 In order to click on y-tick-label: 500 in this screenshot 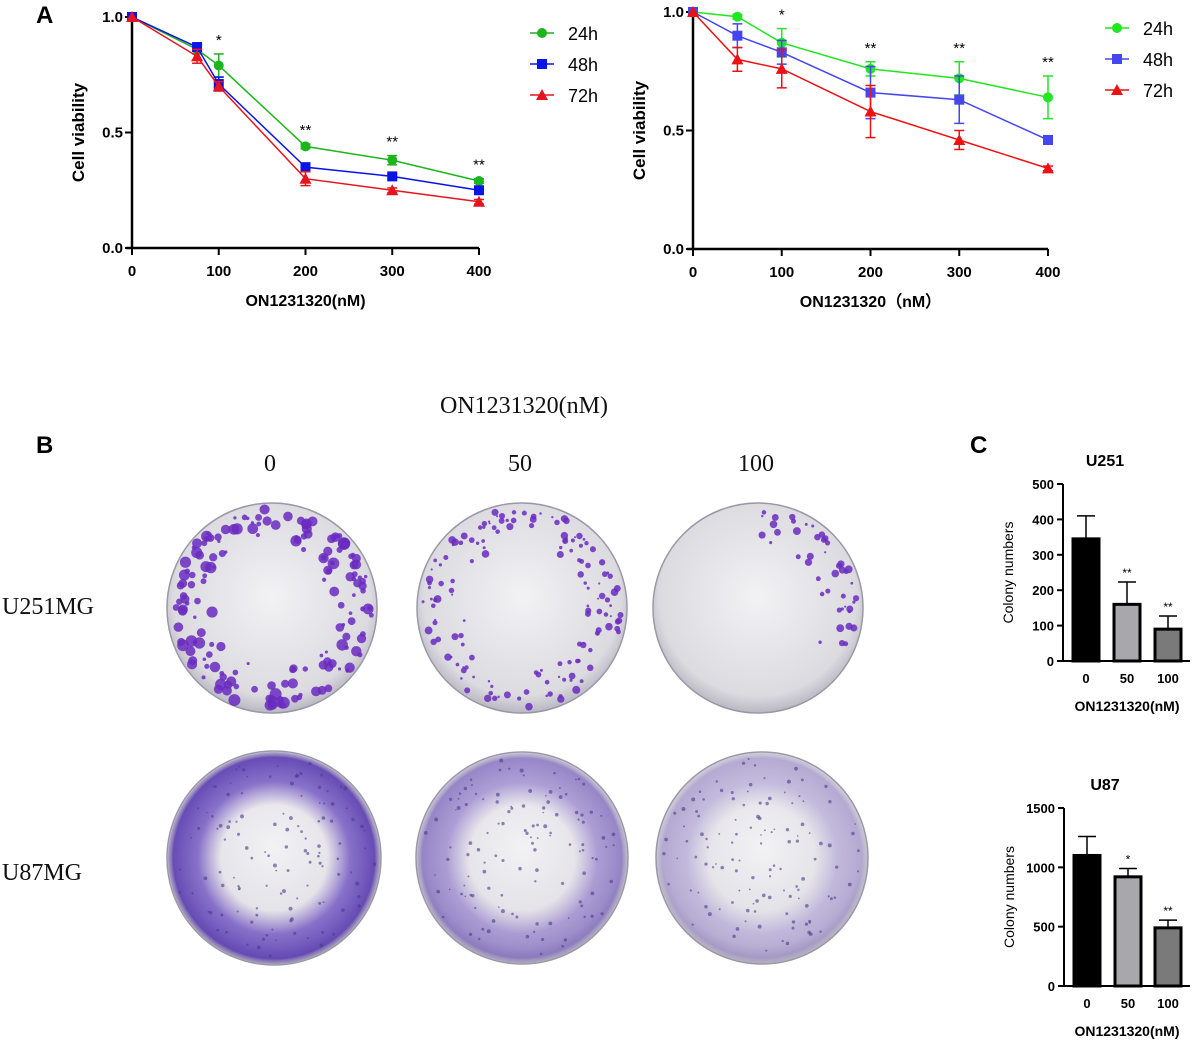, I will do `click(1044, 927)`.